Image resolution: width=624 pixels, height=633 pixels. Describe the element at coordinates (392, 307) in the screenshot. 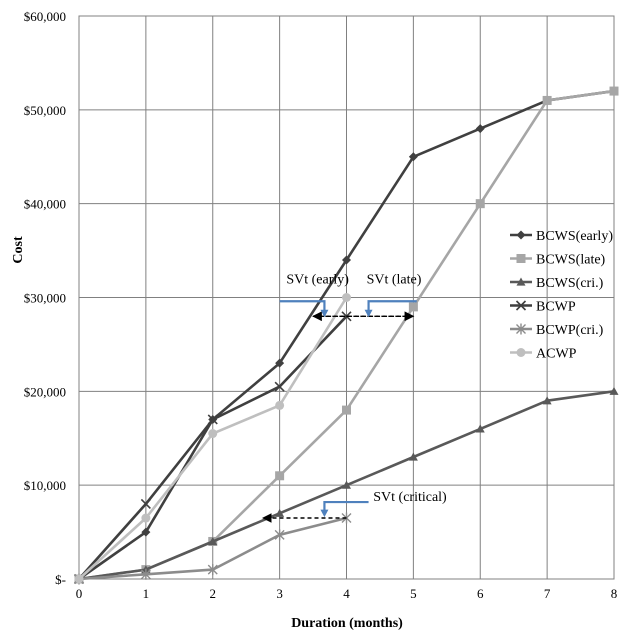

I see `svt-late-pointer` at that location.